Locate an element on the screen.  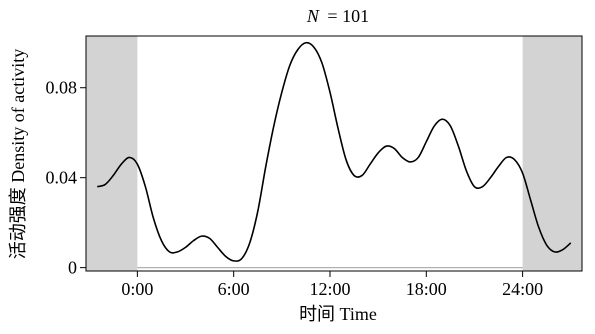
x-tick-label: 6:00 is located at coordinates (234, 289).